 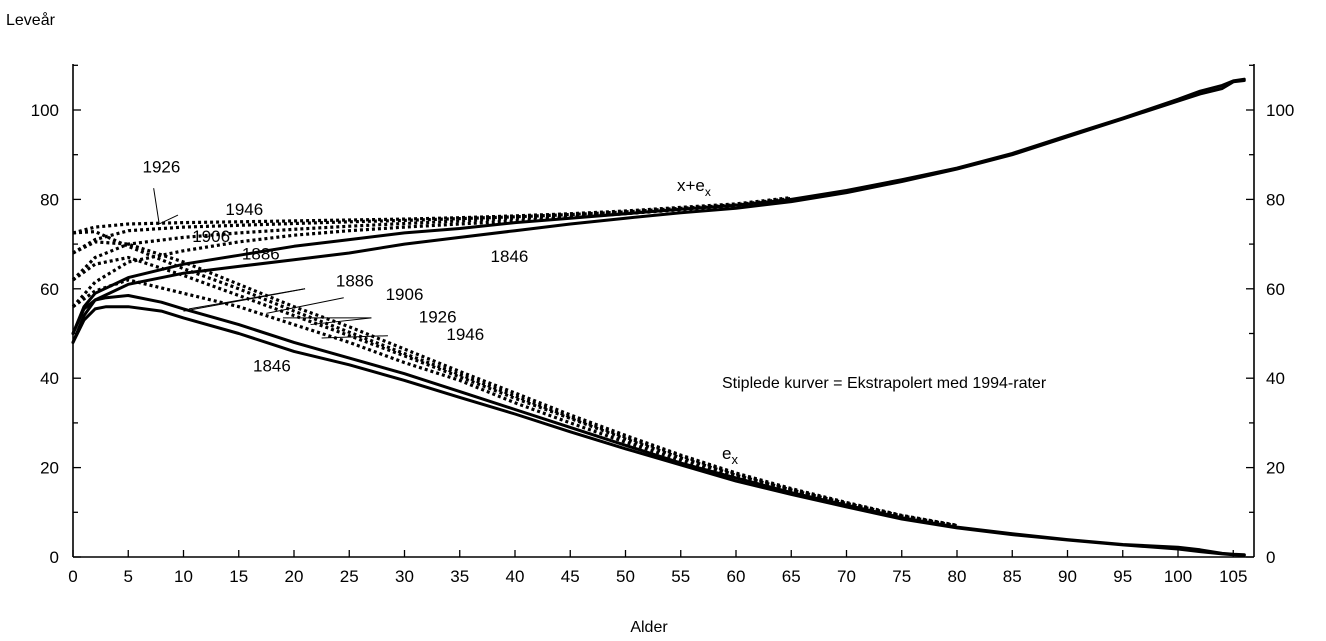 What do you see at coordinates (1275, 468) in the screenshot?
I see `y-tick-label-right: 20` at bounding box center [1275, 468].